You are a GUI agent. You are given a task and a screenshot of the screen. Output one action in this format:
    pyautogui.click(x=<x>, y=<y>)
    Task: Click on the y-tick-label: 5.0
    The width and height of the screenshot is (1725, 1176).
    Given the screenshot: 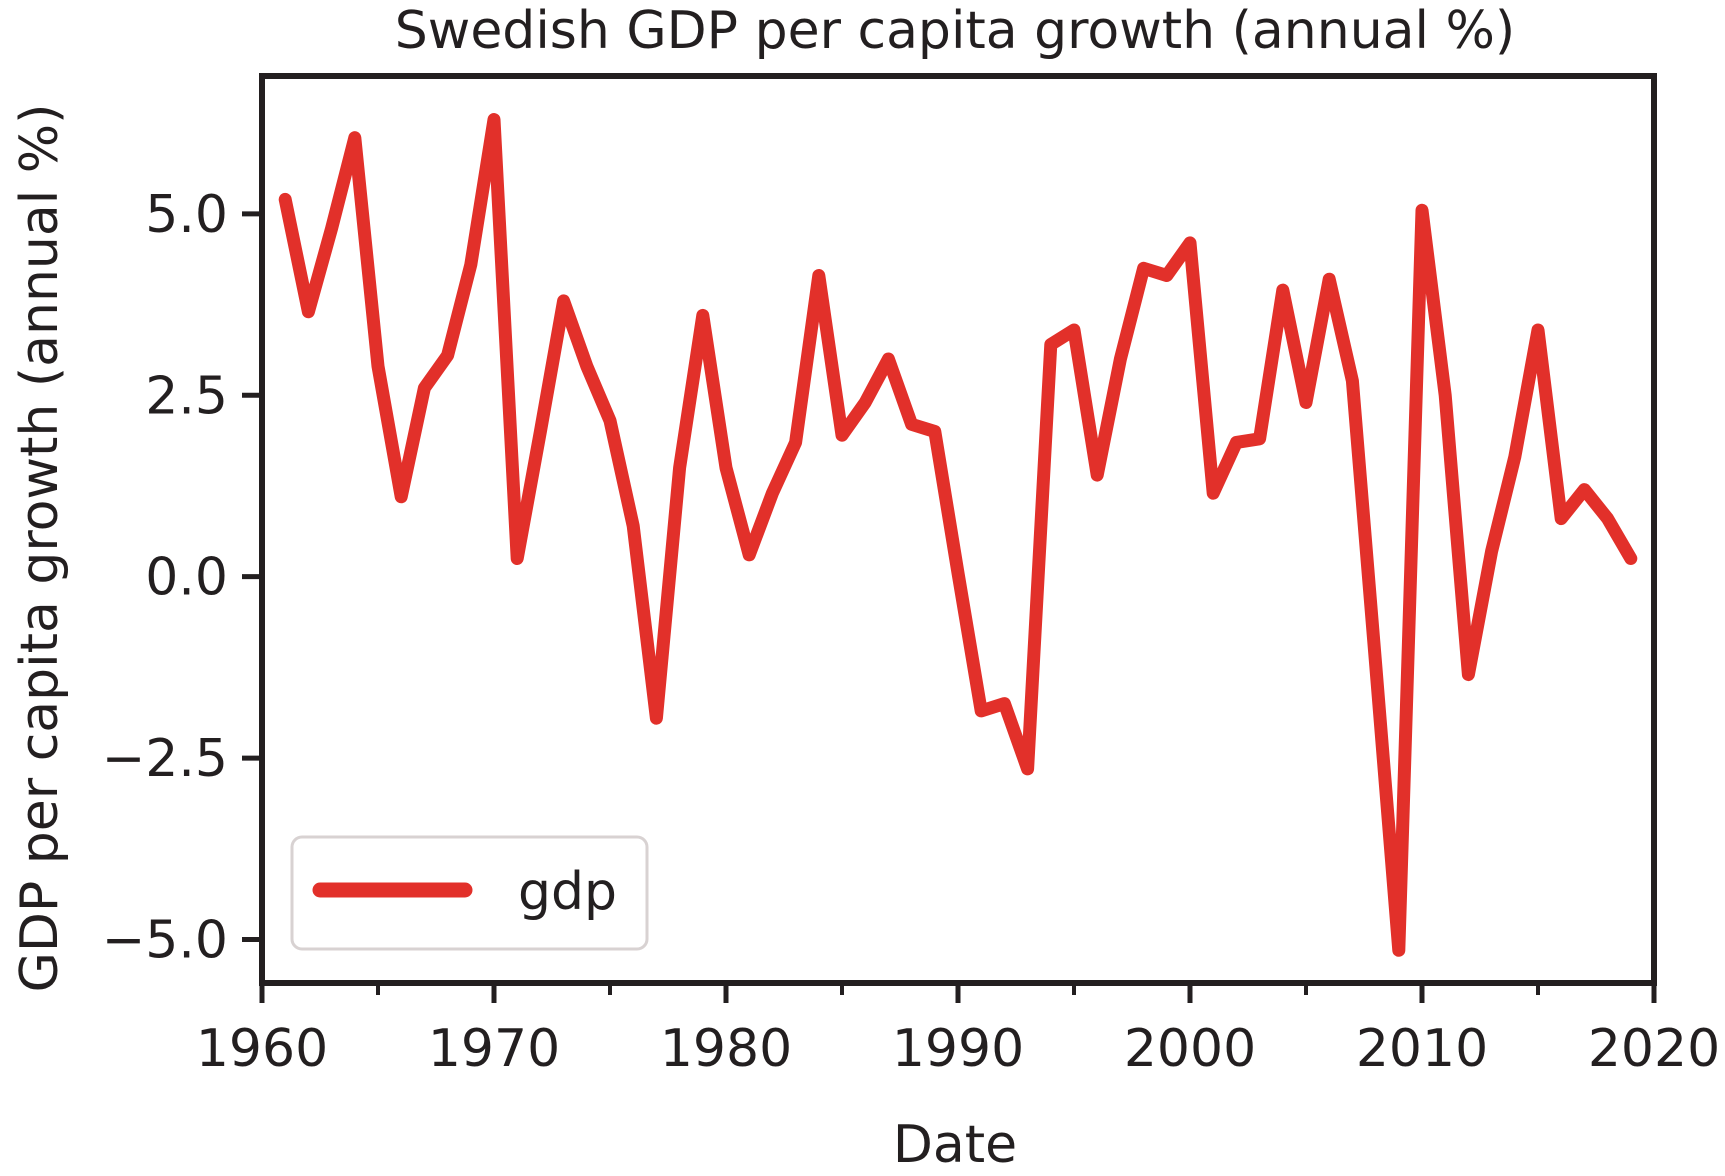 What is the action you would take?
    pyautogui.click(x=186, y=215)
    